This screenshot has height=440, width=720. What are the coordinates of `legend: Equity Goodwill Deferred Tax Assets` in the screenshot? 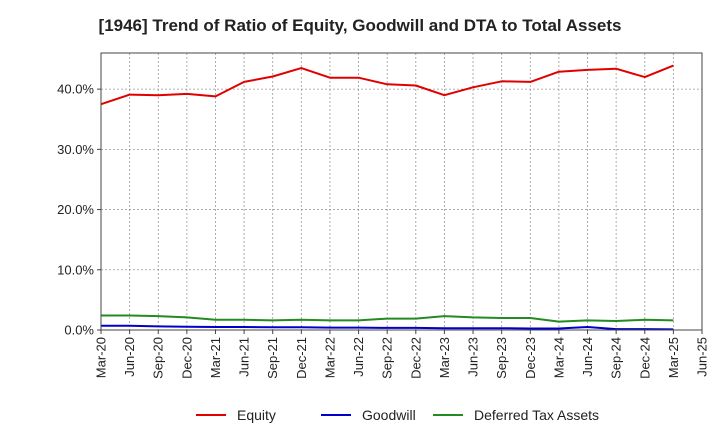 It's located at (397, 415).